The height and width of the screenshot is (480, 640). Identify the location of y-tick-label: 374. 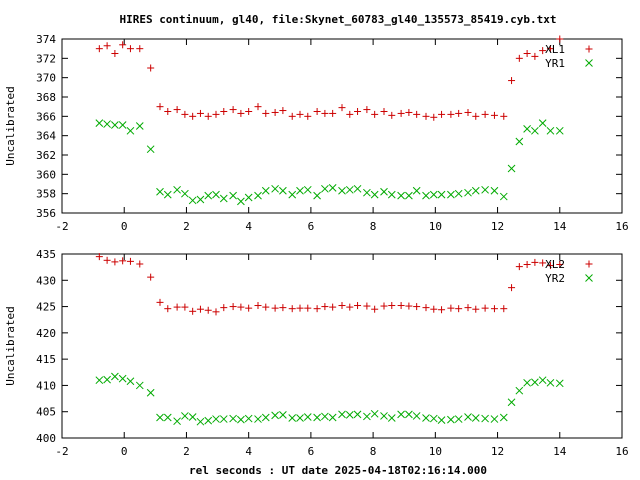
(46, 39).